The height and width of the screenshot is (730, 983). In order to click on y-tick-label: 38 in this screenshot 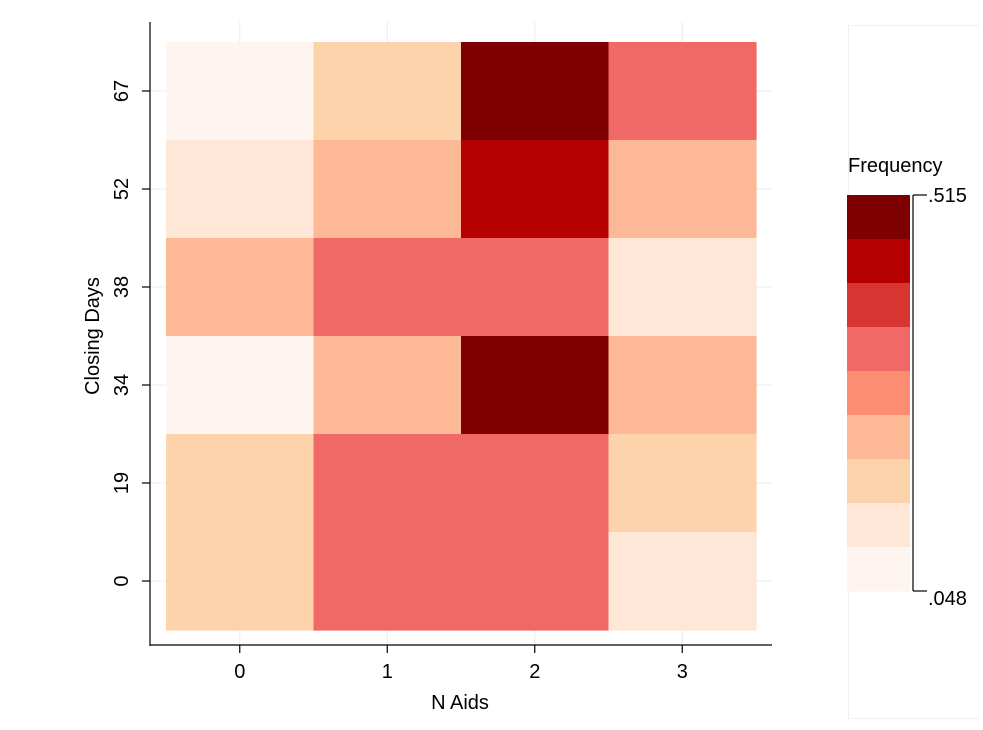, I will do `click(122, 287)`.